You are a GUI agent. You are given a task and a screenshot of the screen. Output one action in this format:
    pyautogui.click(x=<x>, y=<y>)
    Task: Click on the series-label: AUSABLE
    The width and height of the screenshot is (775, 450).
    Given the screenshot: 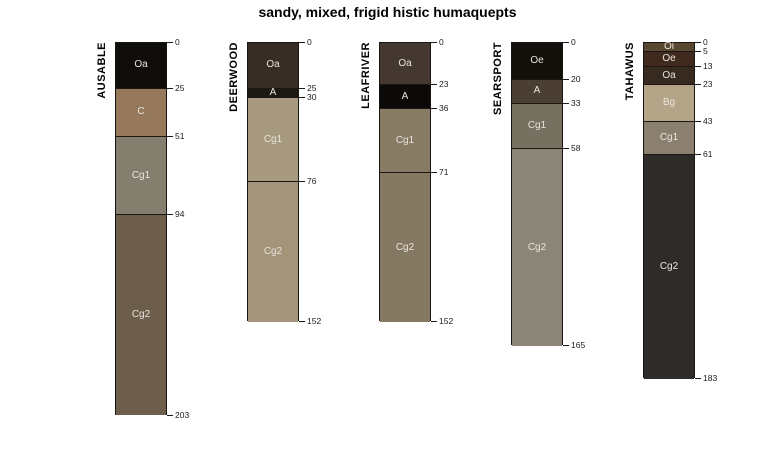 What is the action you would take?
    pyautogui.click(x=102, y=70)
    